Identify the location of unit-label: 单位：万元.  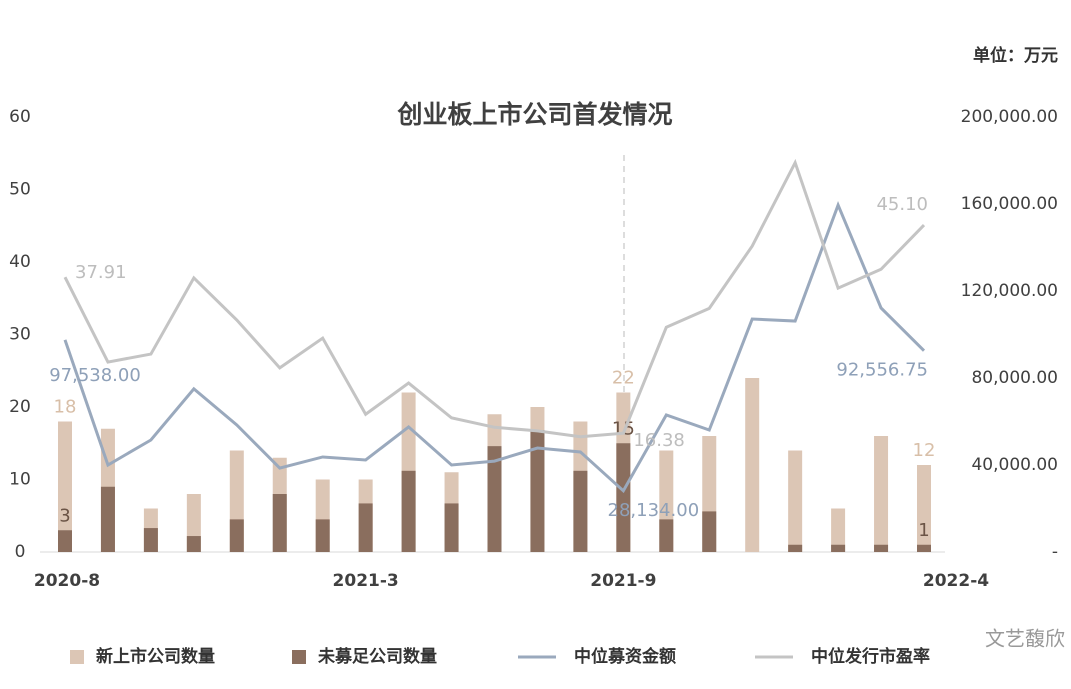
(1015, 55).